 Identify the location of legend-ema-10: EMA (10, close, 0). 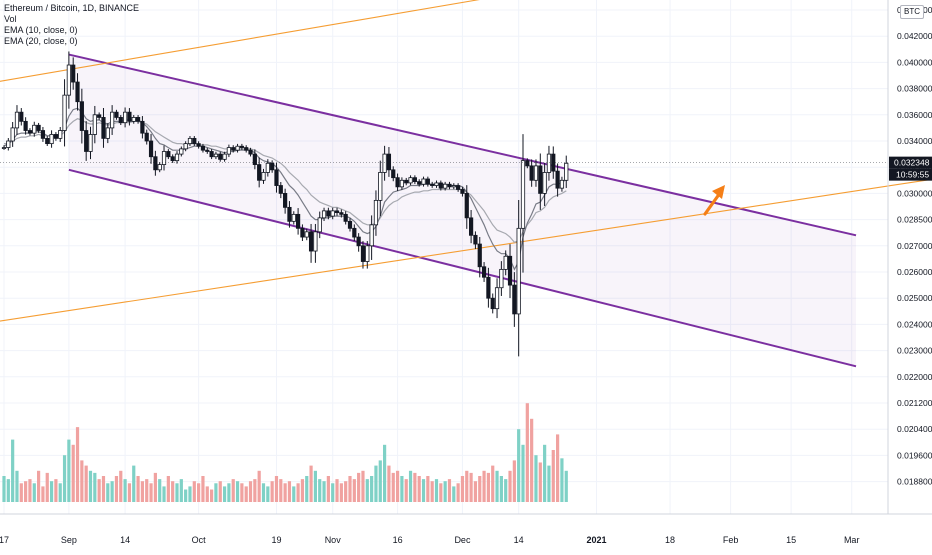
(41, 30).